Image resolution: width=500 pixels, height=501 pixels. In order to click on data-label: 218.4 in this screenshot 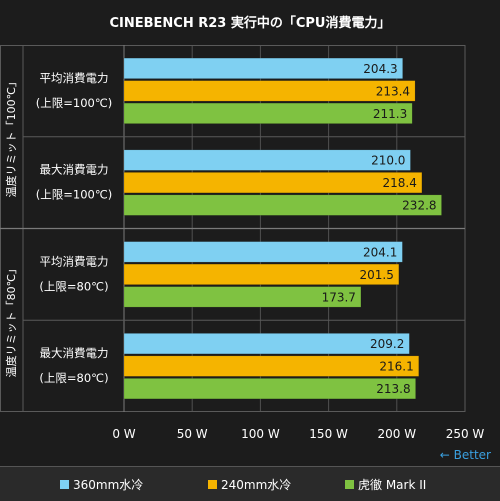, I will do `click(400, 183)`.